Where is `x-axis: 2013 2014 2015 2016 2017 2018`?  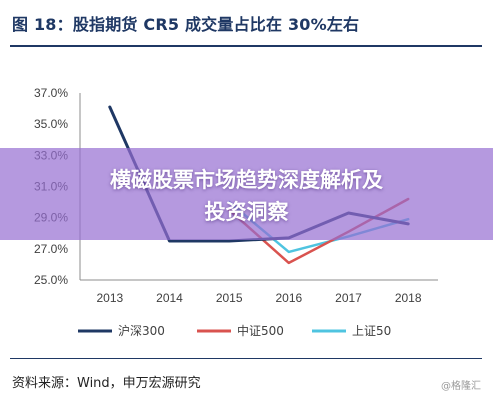
x-axis: 2013 2014 2015 2016 2017 2018 is located at coordinates (259, 292).